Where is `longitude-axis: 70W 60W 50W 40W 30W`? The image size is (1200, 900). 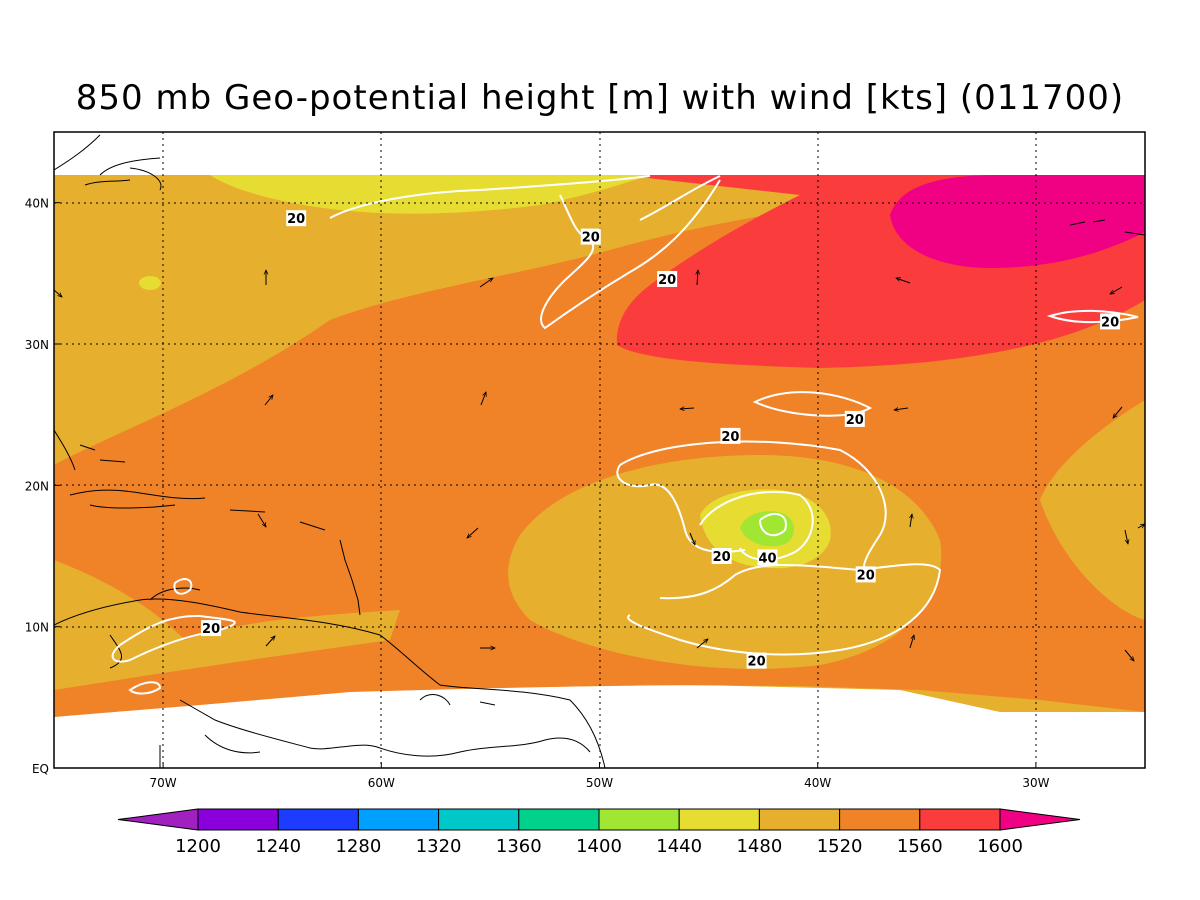
longitude-axis: 70W 60W 50W 40W 30W is located at coordinates (600, 776).